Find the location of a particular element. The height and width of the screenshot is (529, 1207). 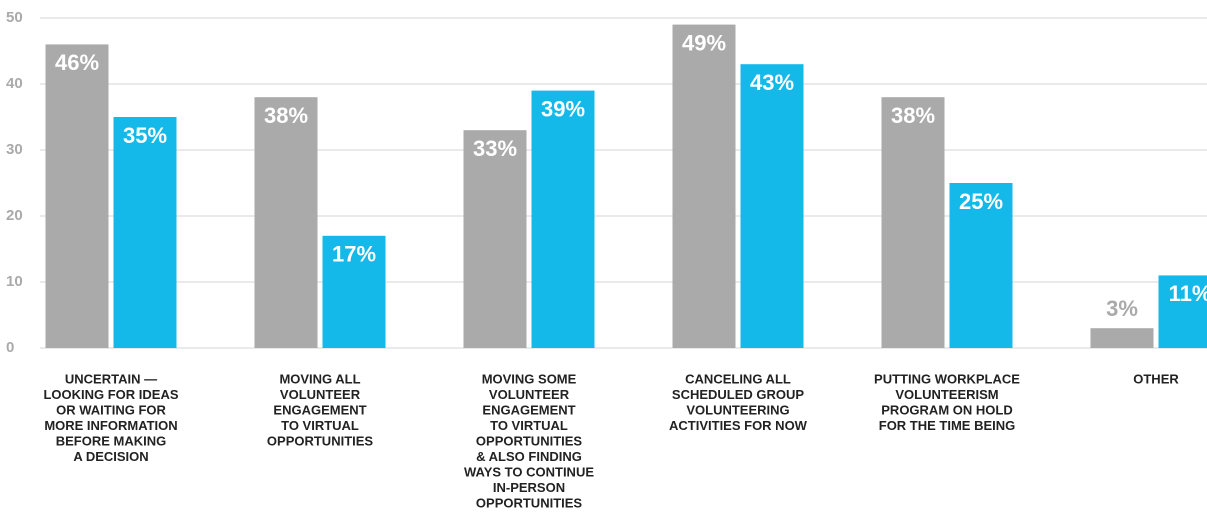

y-tick-label: 30 is located at coordinates (14, 149).